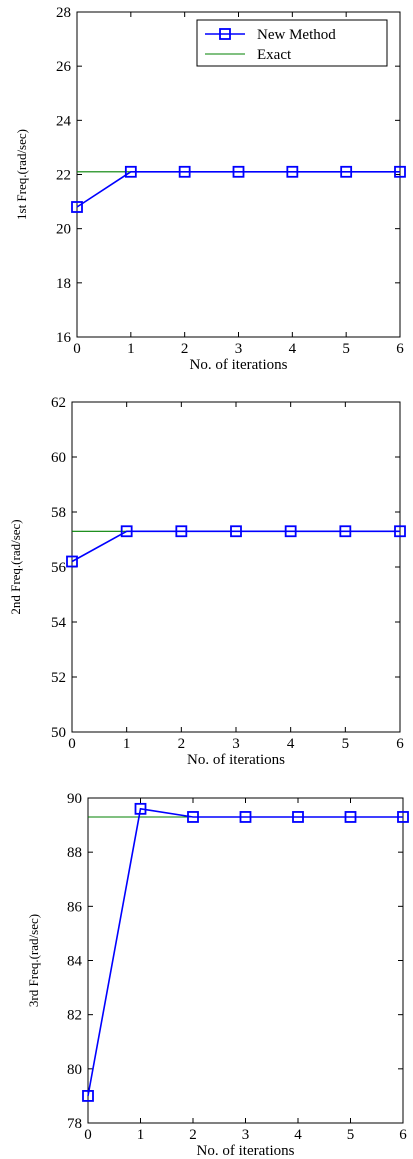 The height and width of the screenshot is (1159, 413). Describe the element at coordinates (33, 960) in the screenshot. I see `y-axis-label: 3rd Freq.(rad/sec)` at that location.